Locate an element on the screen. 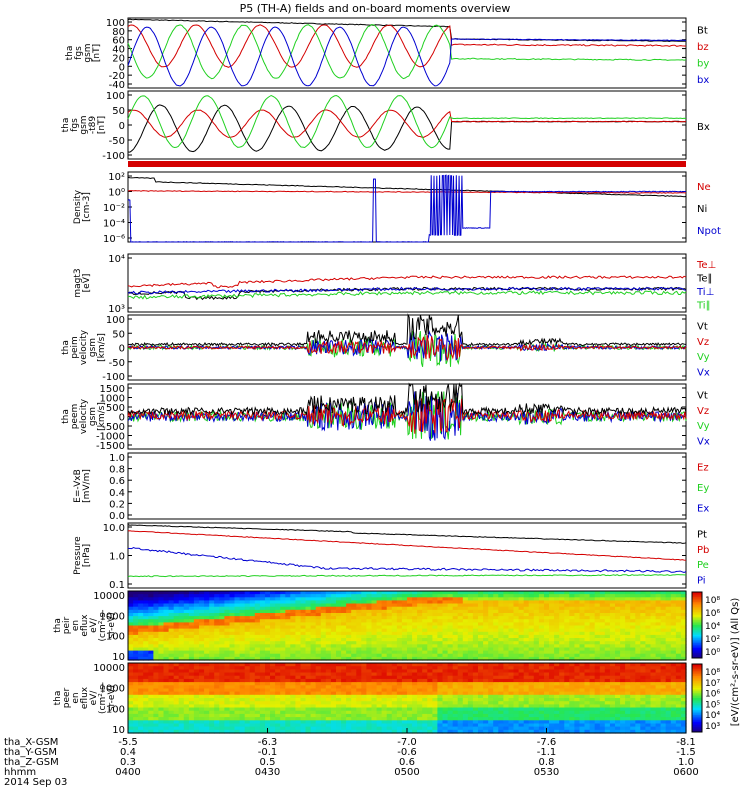  y-axis-label: [km/s] is located at coordinates (102, 347).